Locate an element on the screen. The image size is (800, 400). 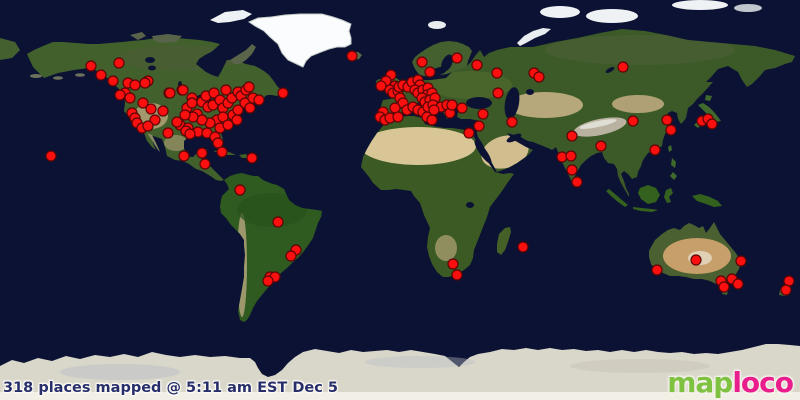
status-text: 318 places mapped @ 5:11 am EST Dec 5 is located at coordinates (170, 388).